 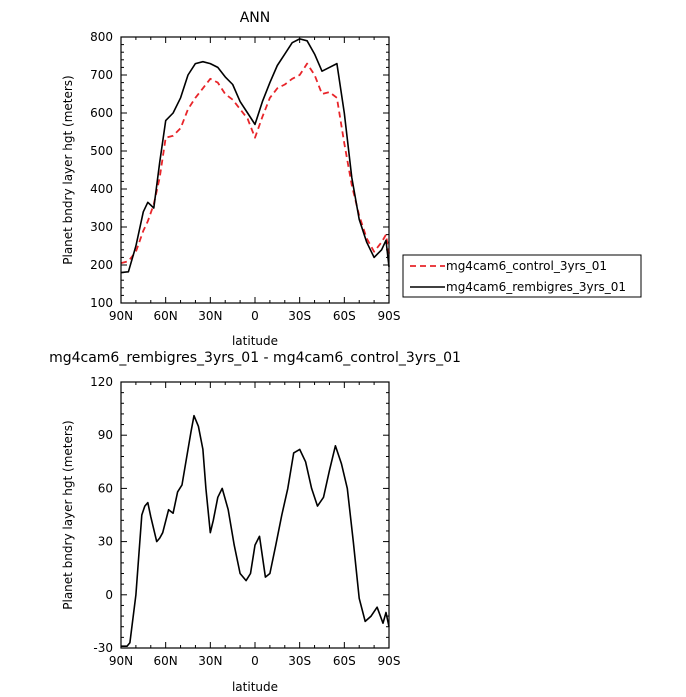 I want to click on bottom-chart-y-tick-label: 90, so click(x=105, y=435).